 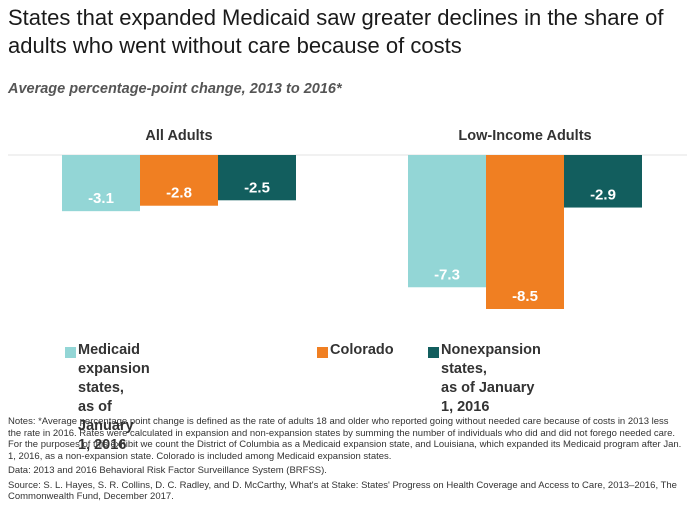 What do you see at coordinates (322, 352) in the screenshot?
I see `legend-swatch-colorado` at bounding box center [322, 352].